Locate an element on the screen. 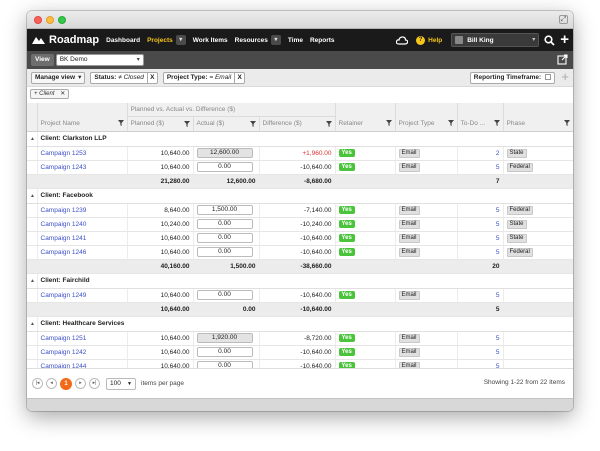  column-header: Difference ($) is located at coordinates (297, 124).